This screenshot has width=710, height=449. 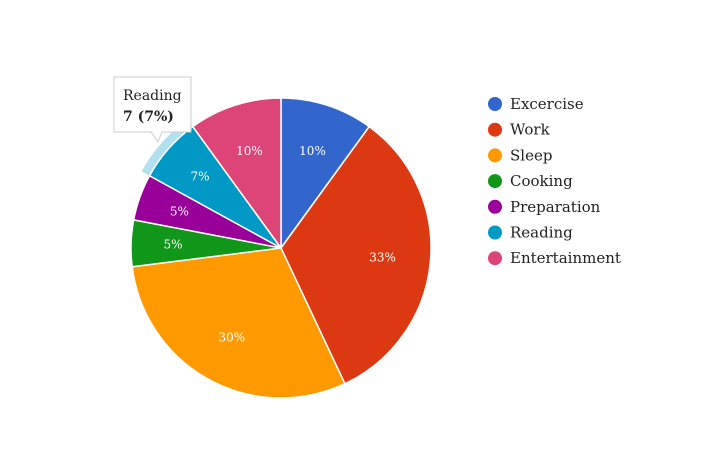 I want to click on legend-swatch-preparation, so click(x=495, y=206).